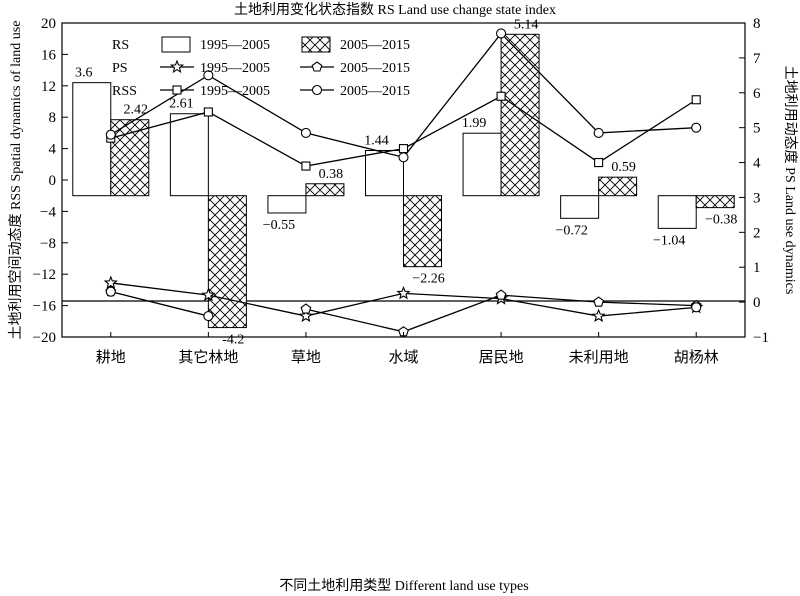 This screenshot has height=596, width=800. What do you see at coordinates (501, 357) in the screenshot?
I see `category-label: 居民地` at bounding box center [501, 357].